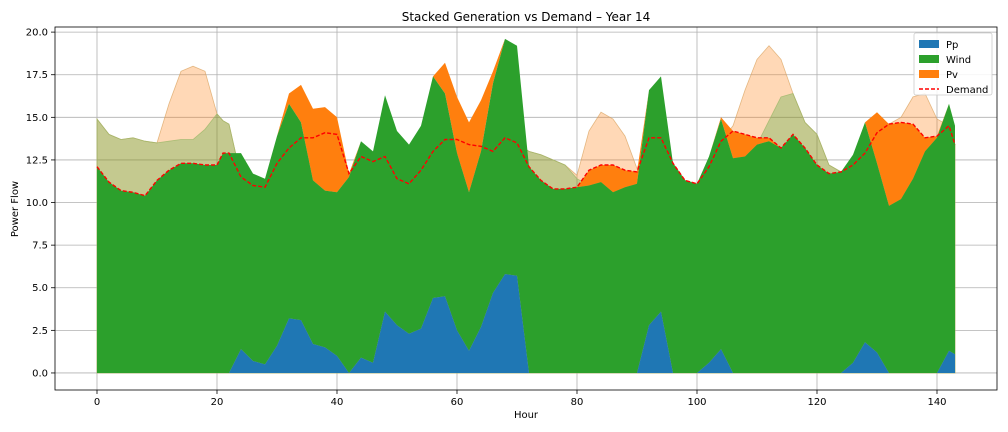  What do you see at coordinates (40, 288) in the screenshot?
I see `y-tick-label: 5.0` at bounding box center [40, 288].